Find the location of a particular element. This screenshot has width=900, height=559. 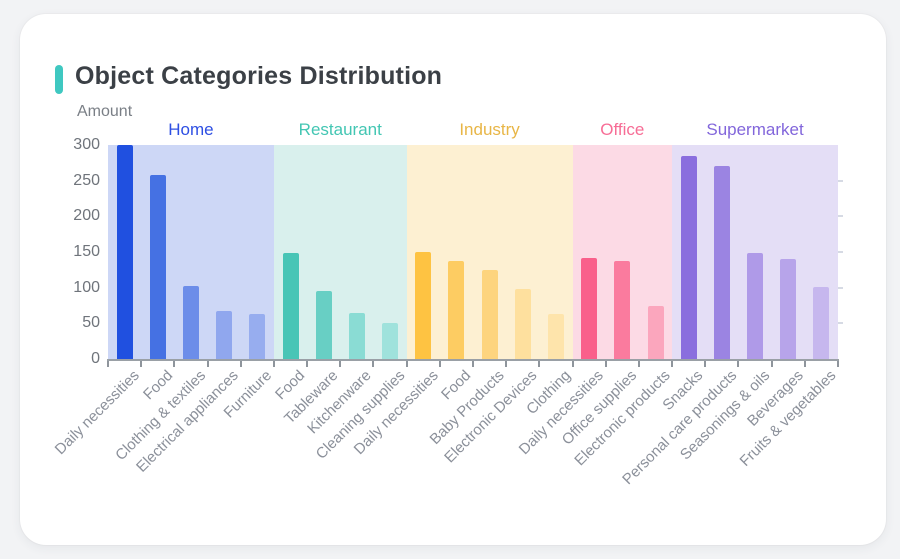

y-tick-label: 0 is located at coordinates (95, 358).